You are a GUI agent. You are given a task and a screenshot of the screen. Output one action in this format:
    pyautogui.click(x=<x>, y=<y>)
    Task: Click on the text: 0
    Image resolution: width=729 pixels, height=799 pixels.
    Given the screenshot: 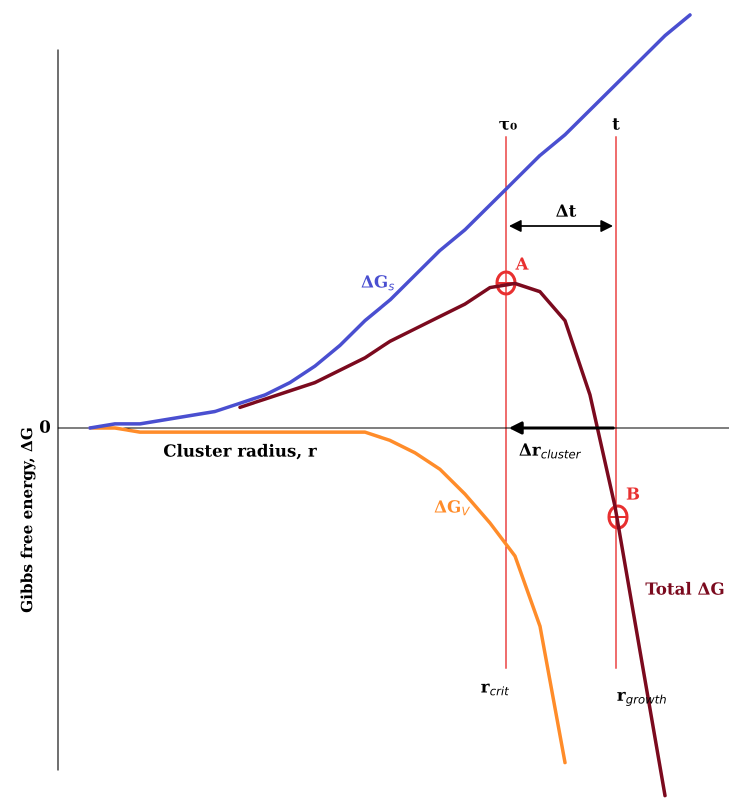 What is the action you would take?
    pyautogui.click(x=45, y=426)
    